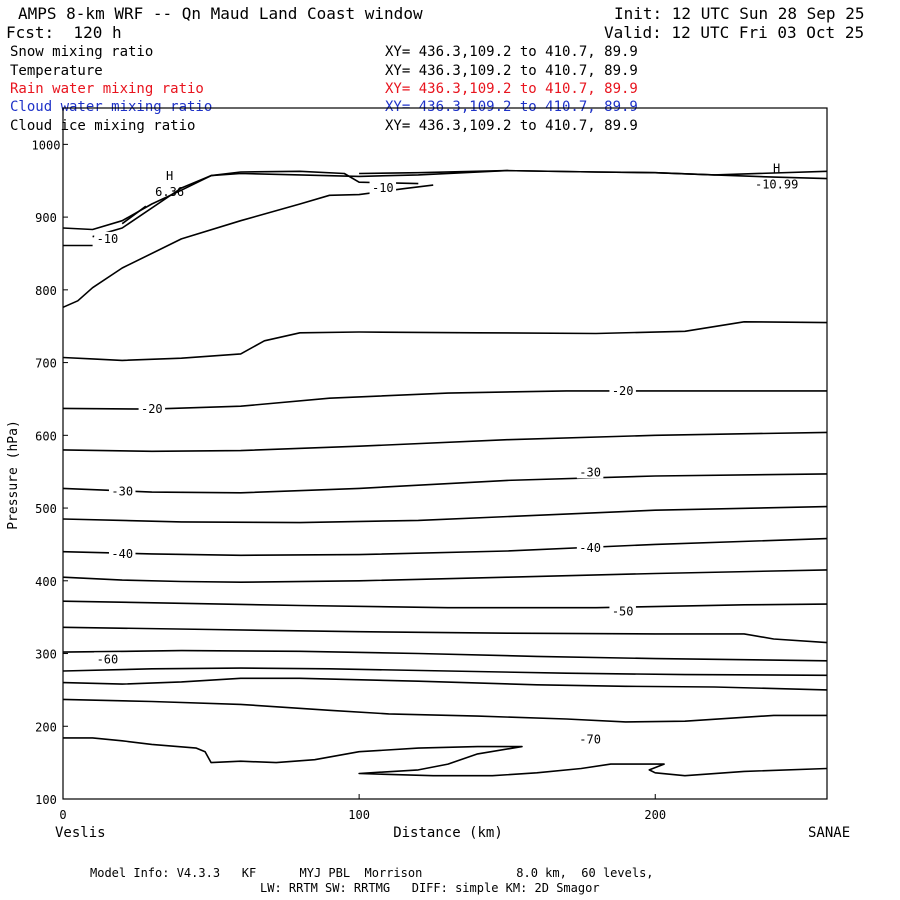 This screenshot has width=900, height=900. I want to click on x-tick-label-100: 100, so click(359, 815).